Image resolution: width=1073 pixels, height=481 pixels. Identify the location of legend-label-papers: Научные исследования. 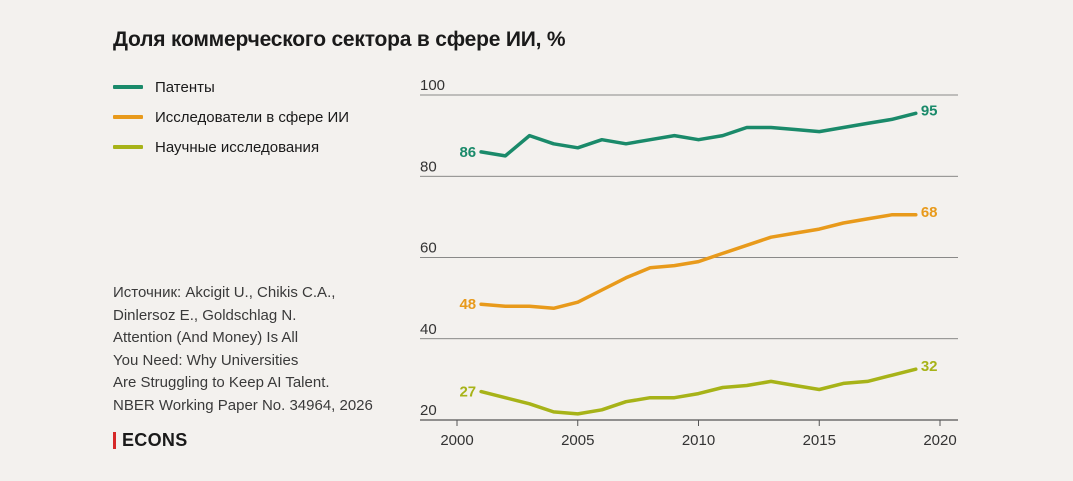
(237, 147).